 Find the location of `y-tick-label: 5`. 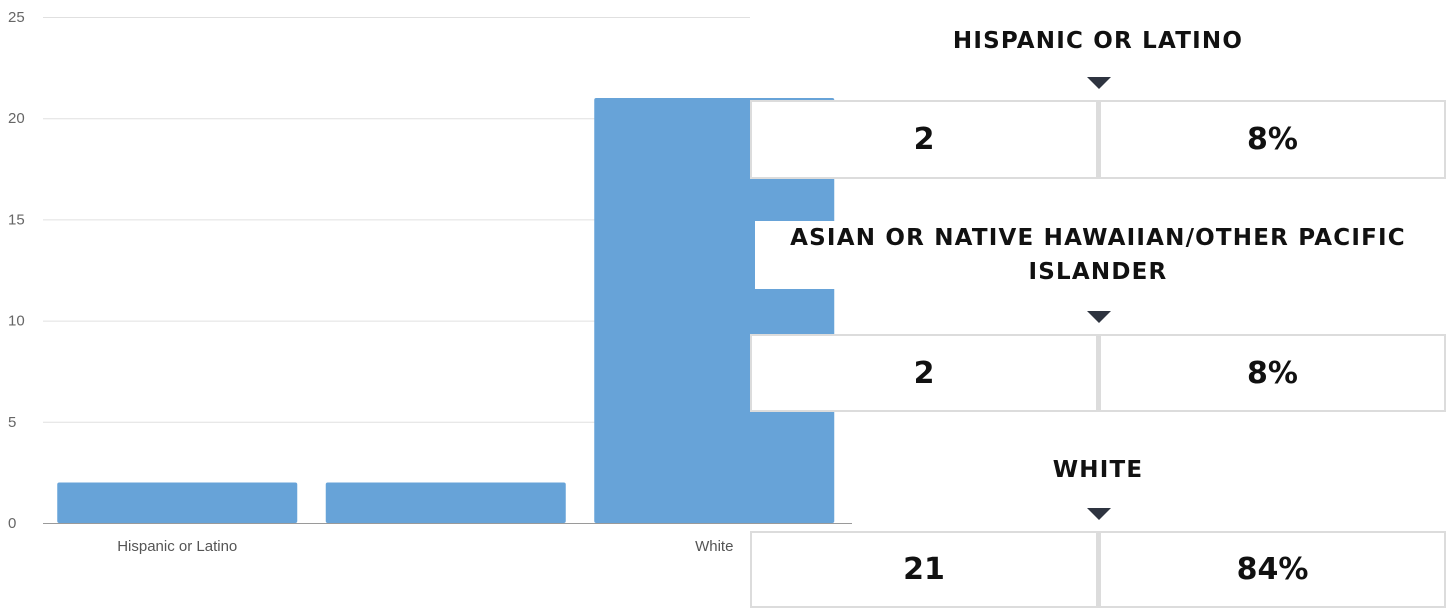

y-tick-label: 5 is located at coordinates (12, 422).